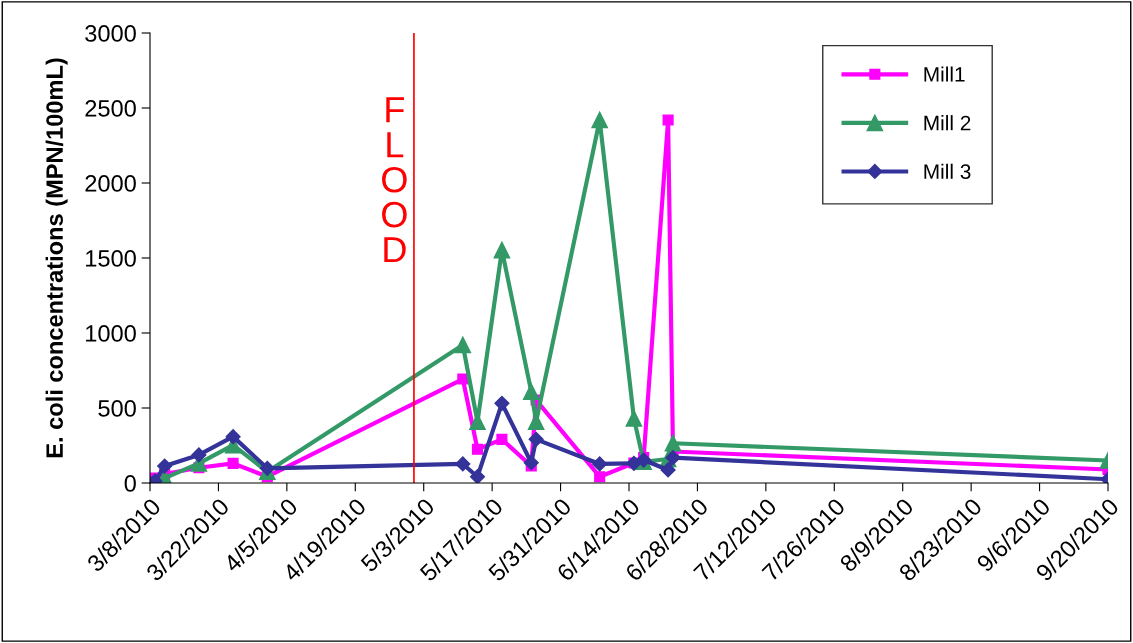 This screenshot has height=643, width=1133. What do you see at coordinates (394, 180) in the screenshot?
I see `ref-line-label: FLOOD` at bounding box center [394, 180].